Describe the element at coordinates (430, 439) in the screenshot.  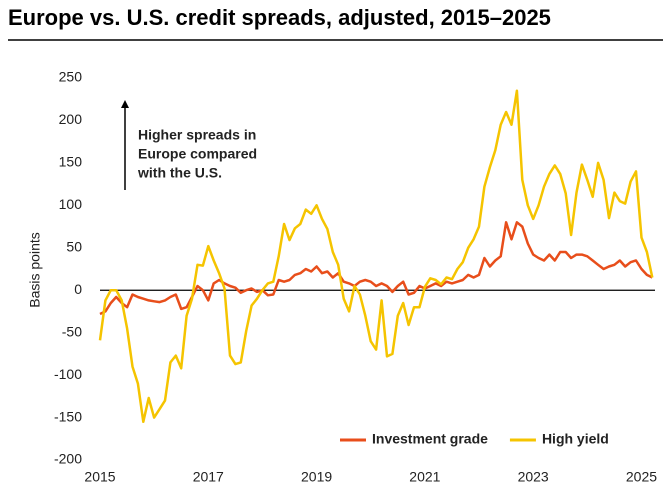
I see `legend-label: Investment grade` at that location.